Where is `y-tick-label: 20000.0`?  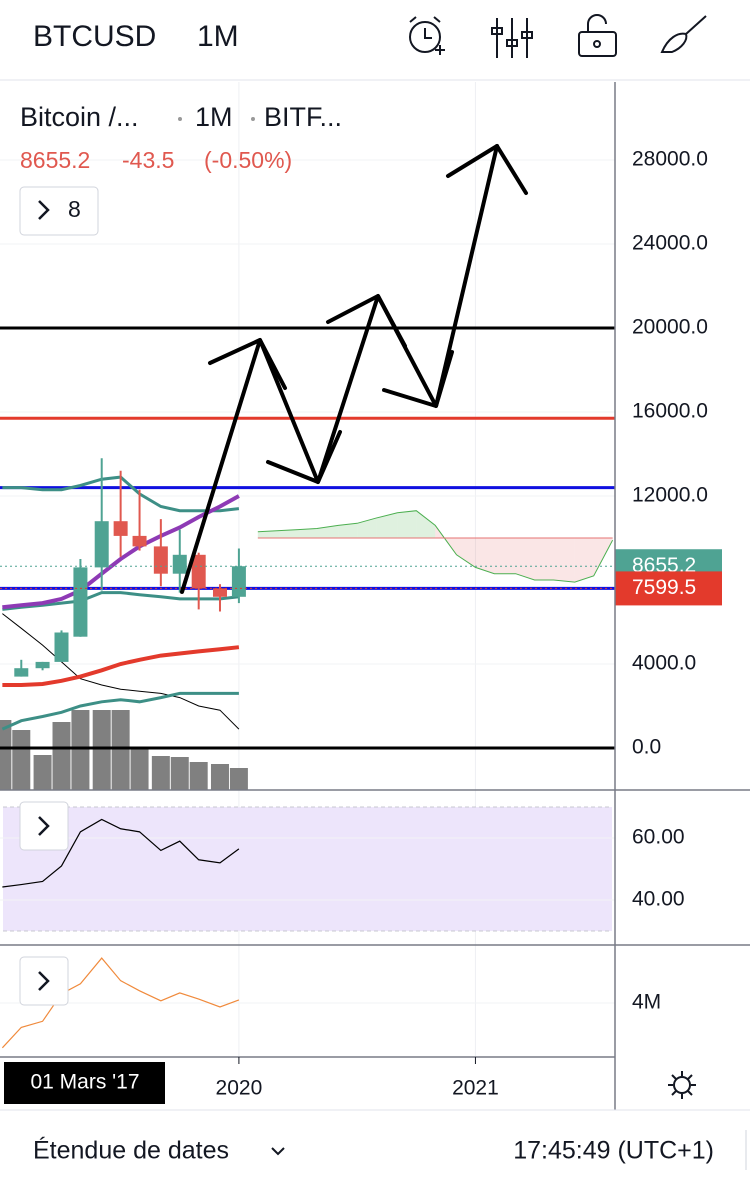 y-tick-label: 20000.0 is located at coordinates (670, 327).